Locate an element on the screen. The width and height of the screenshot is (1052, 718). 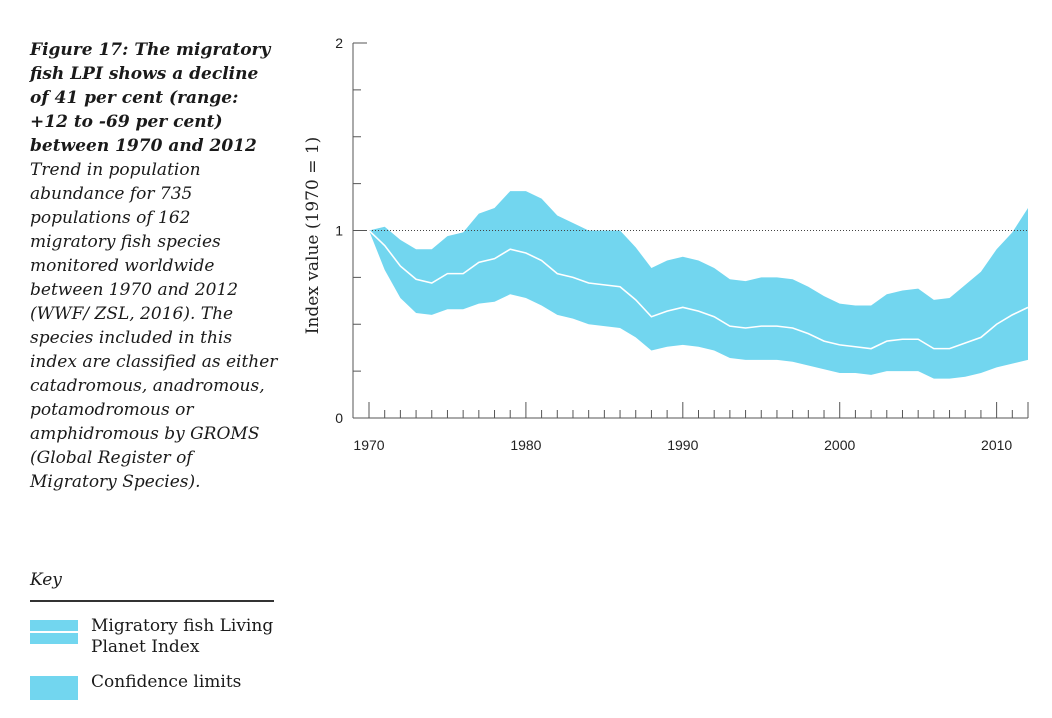
key-title: Key is located at coordinates (152, 586).